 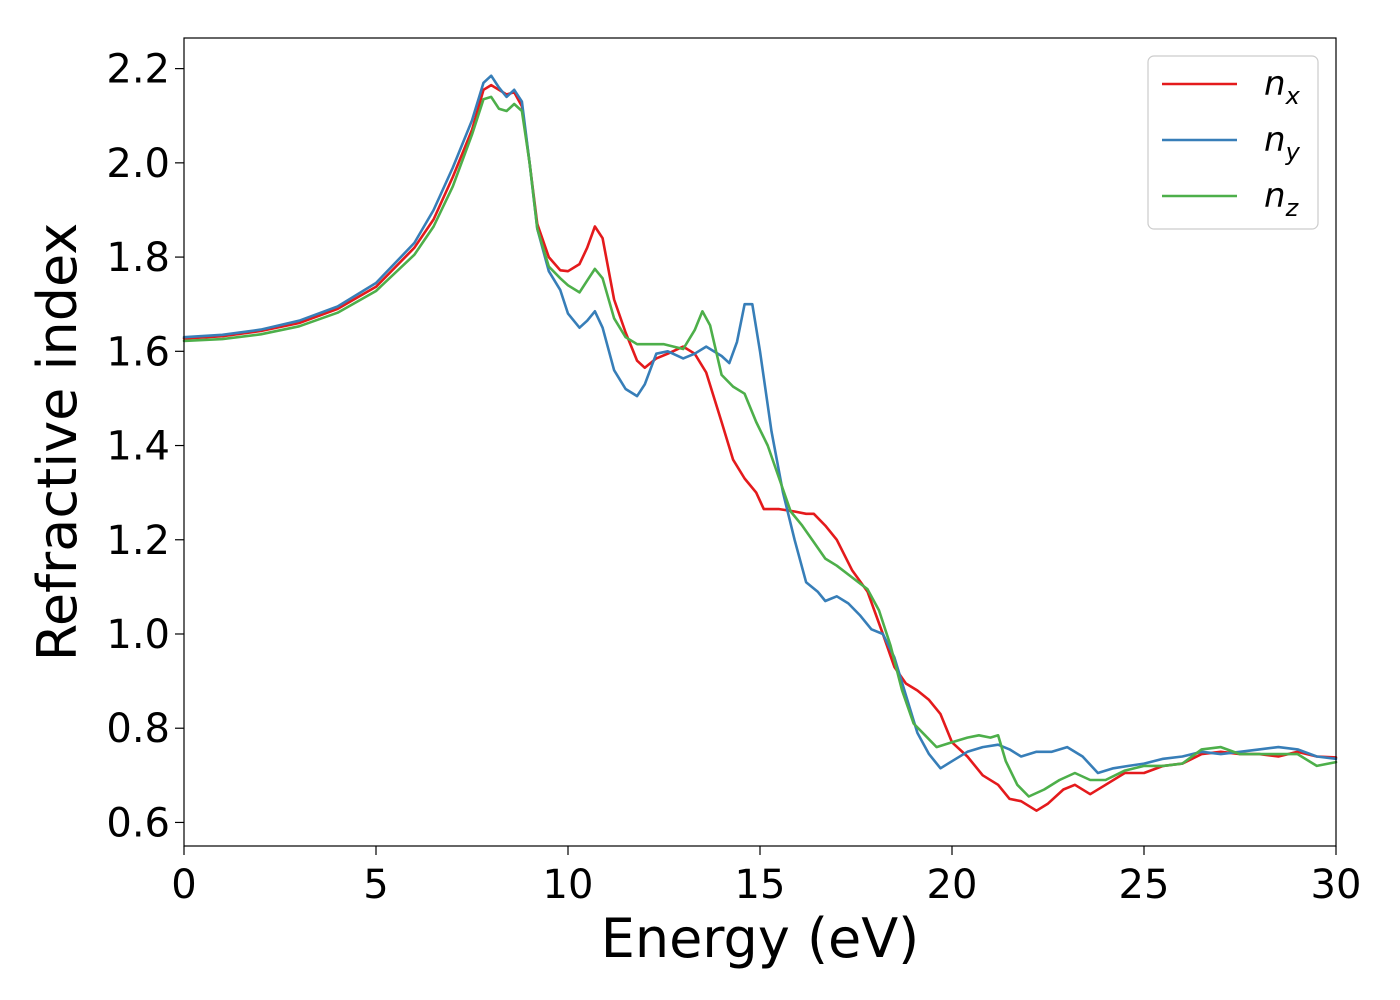 I want to click on y-tick-label: 1.8, so click(x=138, y=258).